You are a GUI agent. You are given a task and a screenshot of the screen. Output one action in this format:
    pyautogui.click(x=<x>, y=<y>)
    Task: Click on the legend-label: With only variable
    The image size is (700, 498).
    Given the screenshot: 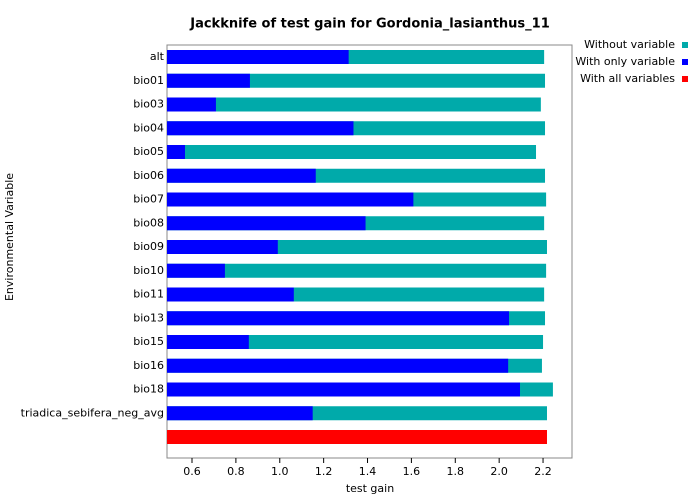 What is the action you would take?
    pyautogui.click(x=625, y=61)
    